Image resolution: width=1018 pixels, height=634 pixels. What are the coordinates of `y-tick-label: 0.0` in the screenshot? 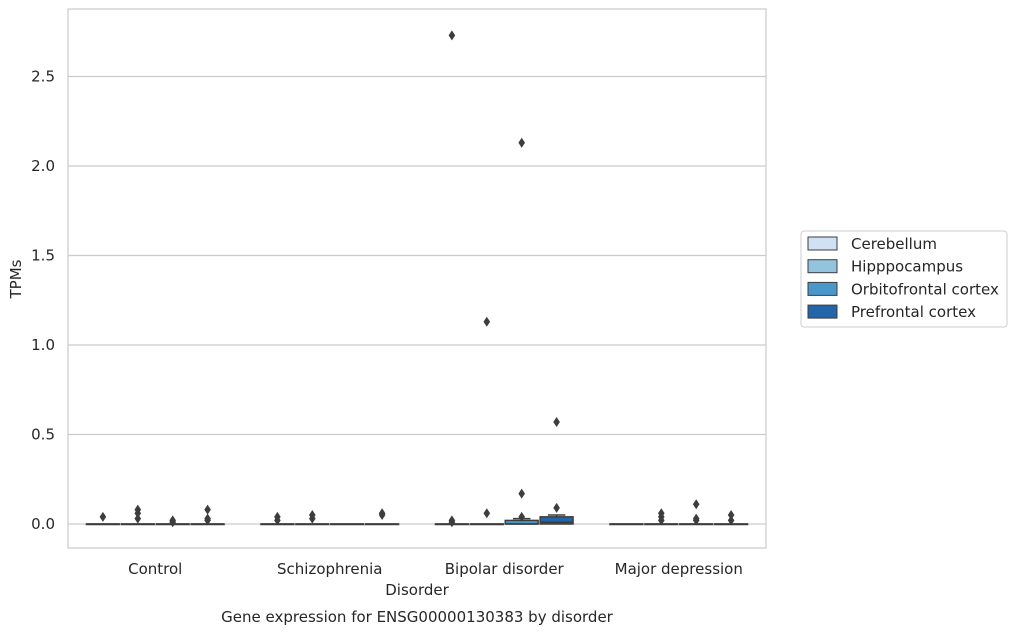 It's located at (43, 524).